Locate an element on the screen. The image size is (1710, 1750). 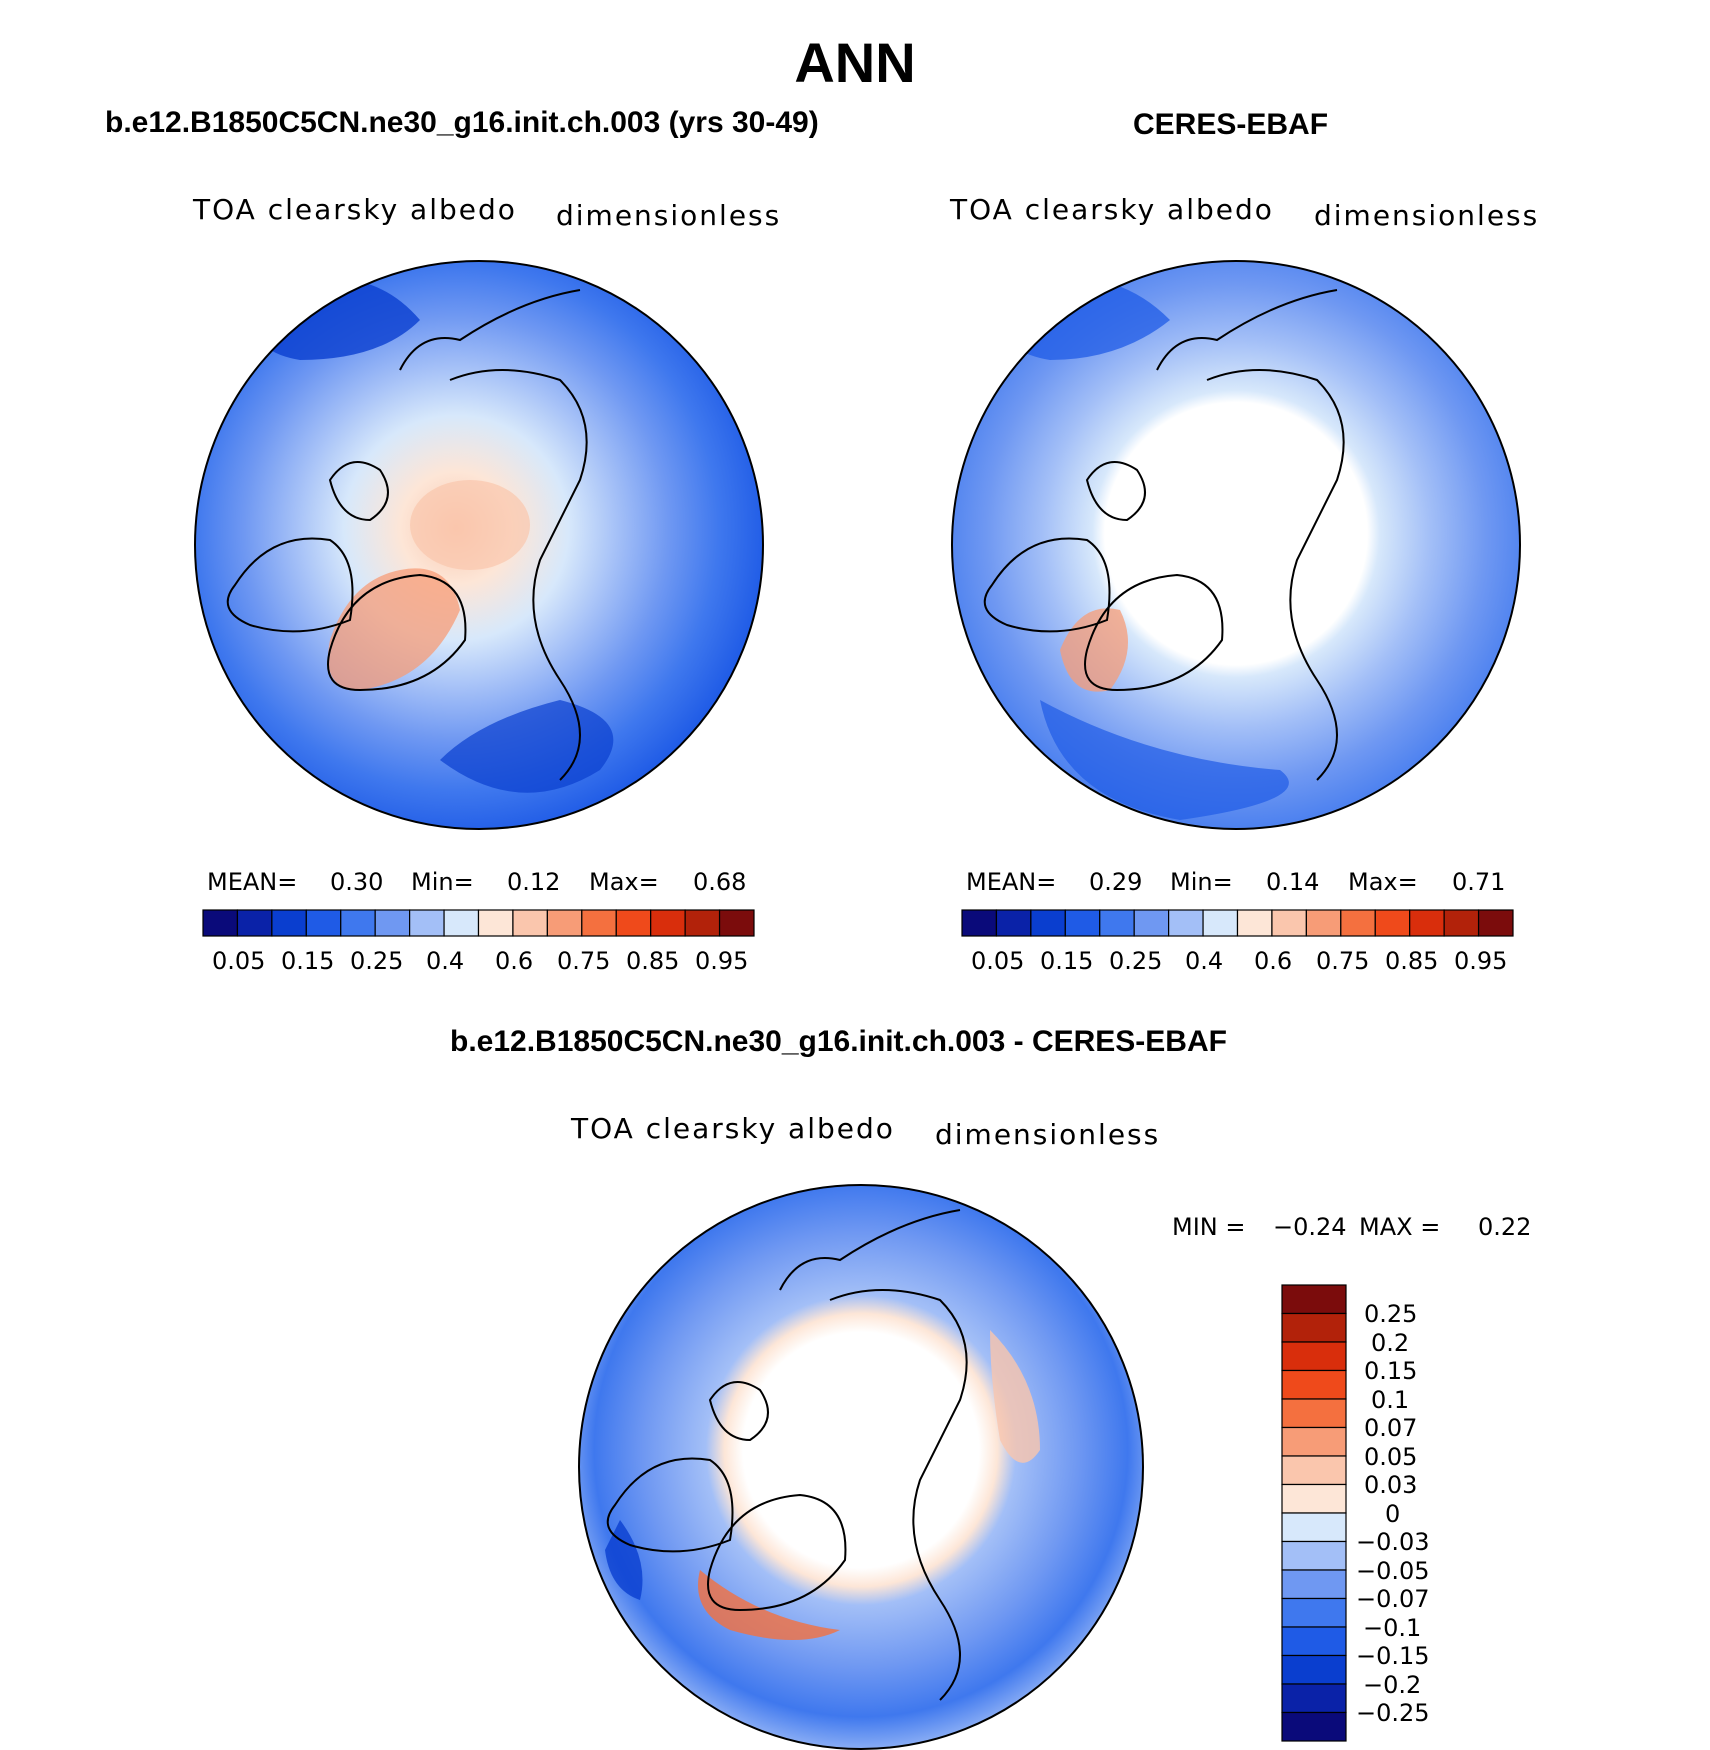
panel-1-map-border is located at coordinates (479, 545).